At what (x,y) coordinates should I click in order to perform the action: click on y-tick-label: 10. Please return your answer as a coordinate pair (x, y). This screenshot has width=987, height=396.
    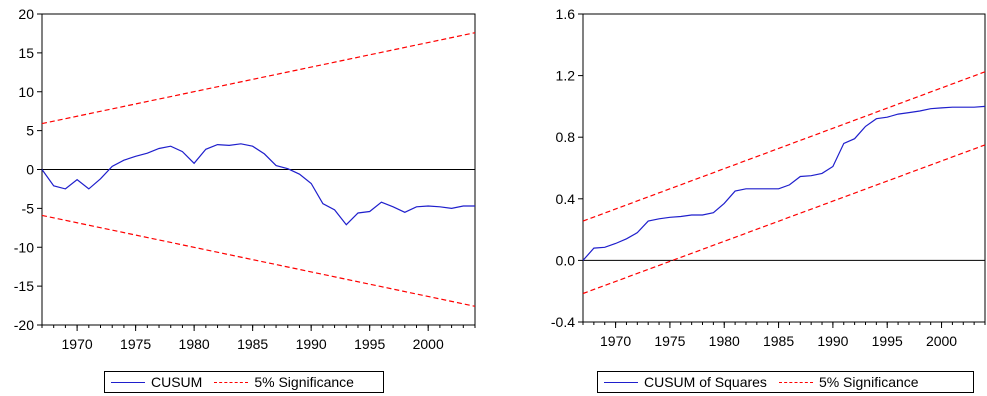
    Looking at the image, I should click on (26, 92).